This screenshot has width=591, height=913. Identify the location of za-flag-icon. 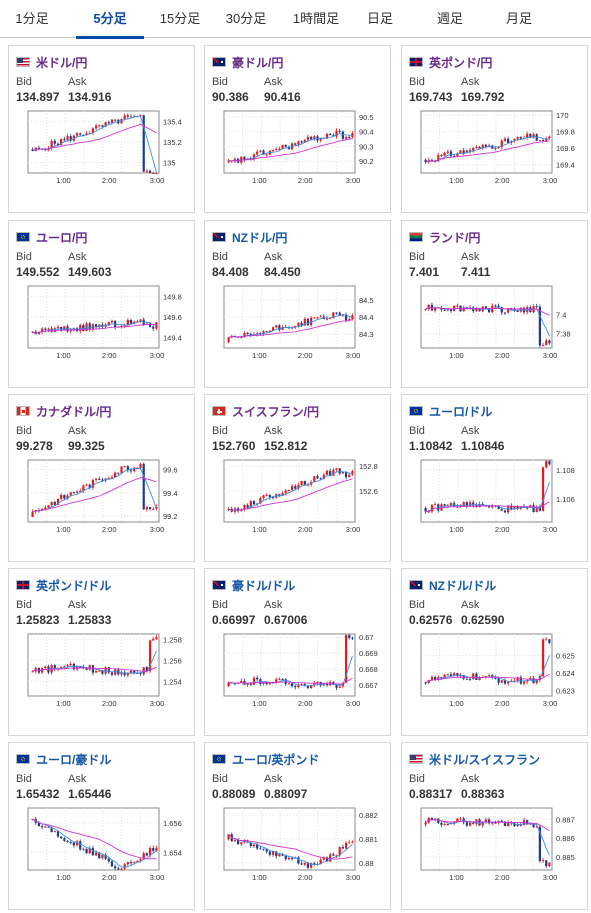
(416, 237).